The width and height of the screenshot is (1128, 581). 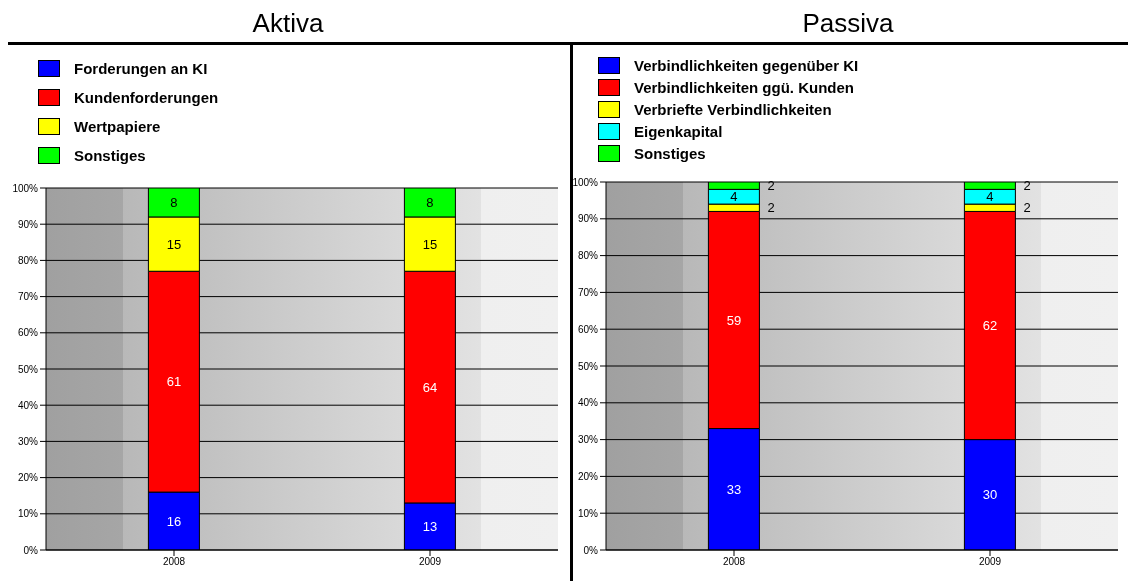 What do you see at coordinates (146, 97) in the screenshot?
I see `legend-label: Kundenforderungen` at bounding box center [146, 97].